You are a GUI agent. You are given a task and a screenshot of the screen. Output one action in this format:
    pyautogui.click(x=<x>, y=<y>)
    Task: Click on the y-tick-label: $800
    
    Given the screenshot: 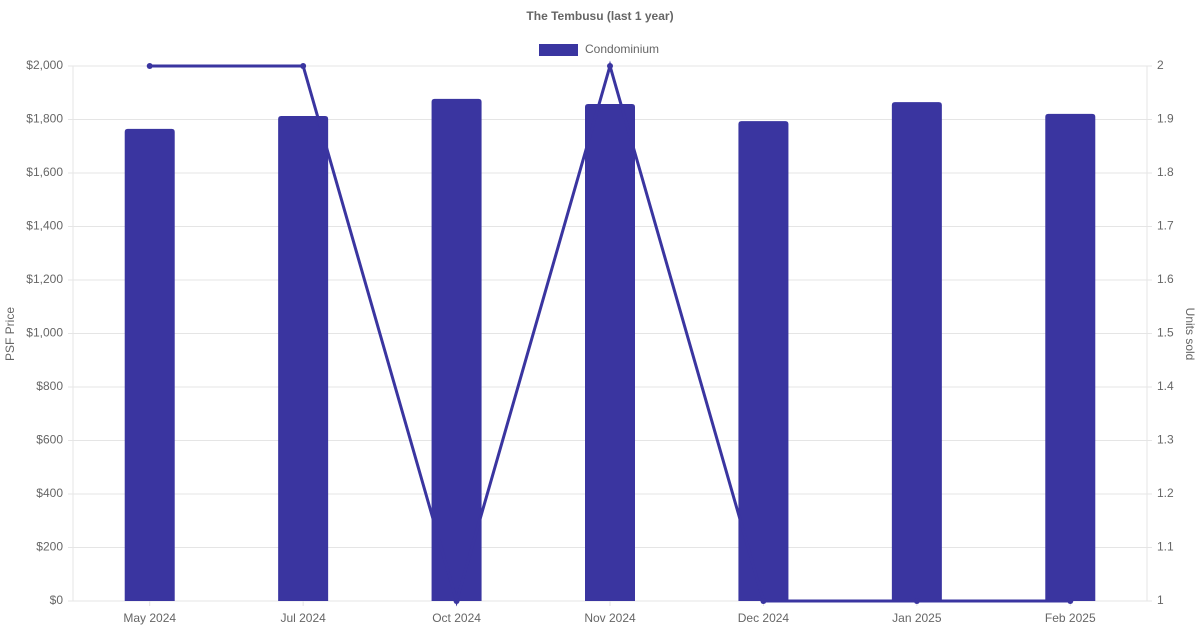 What is the action you would take?
    pyautogui.click(x=49, y=386)
    